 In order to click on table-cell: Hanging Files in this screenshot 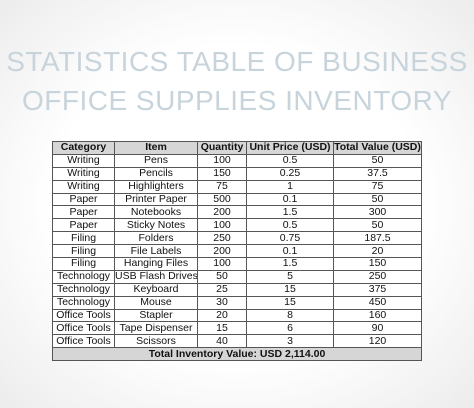, I will do `click(156, 264)`.